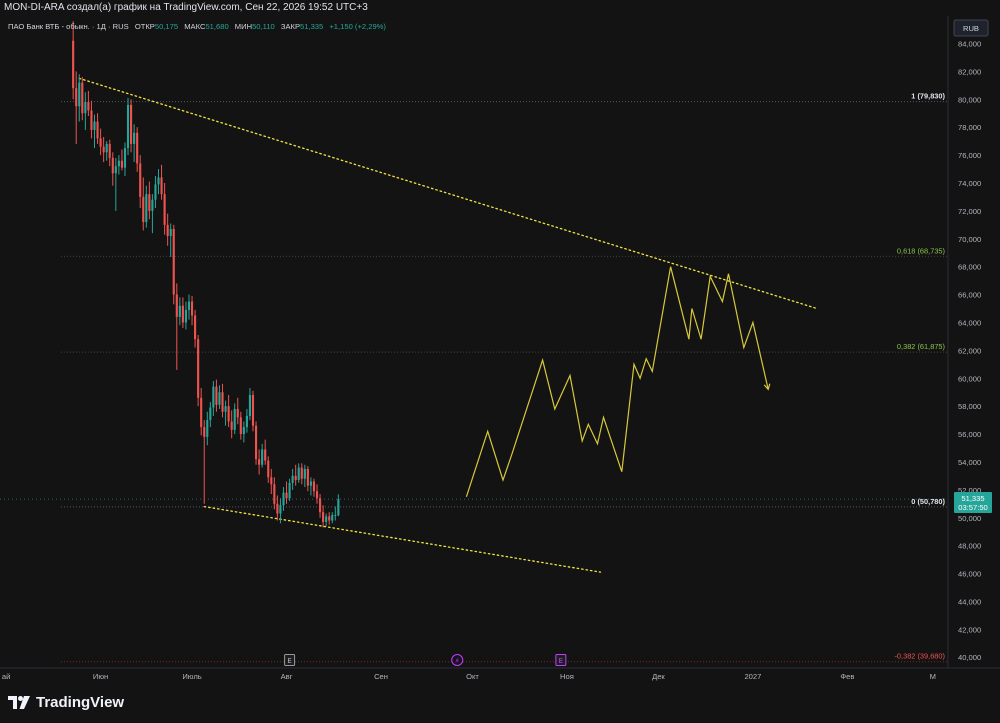 This screenshot has width=1000, height=723. What do you see at coordinates (969, 155) in the screenshot?
I see `price-tick-label: 76,000` at bounding box center [969, 155].